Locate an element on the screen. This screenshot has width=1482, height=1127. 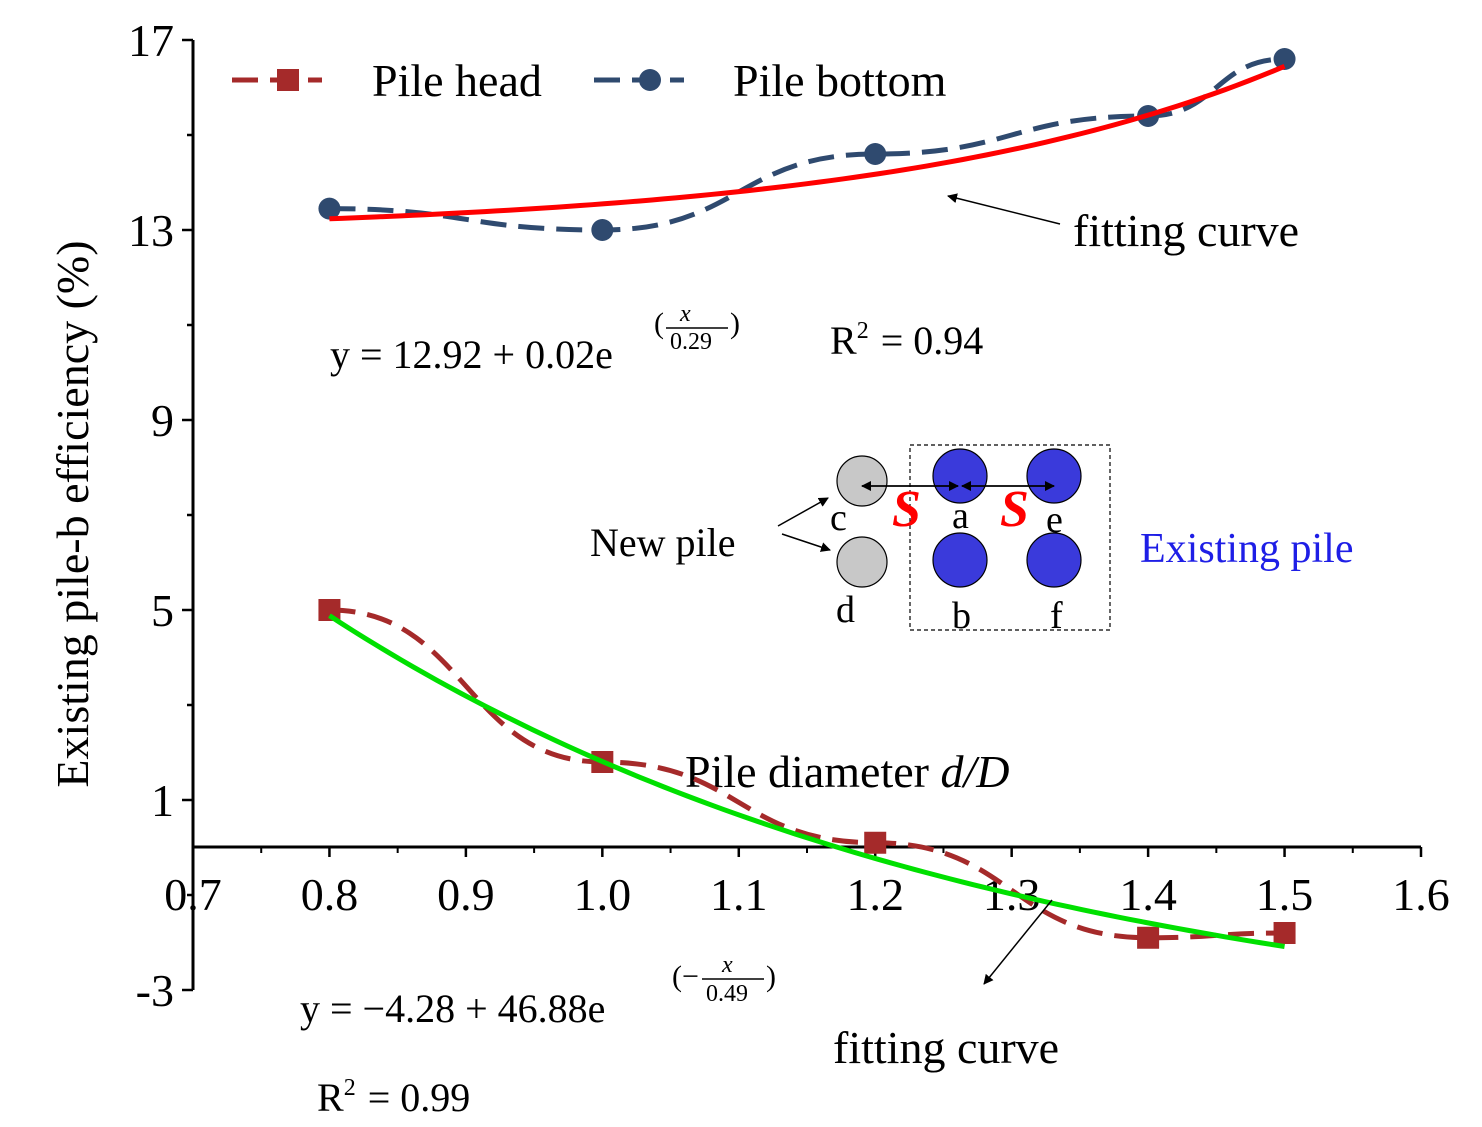
x-axis-title-plain: Pile diameter is located at coordinates (812, 771).